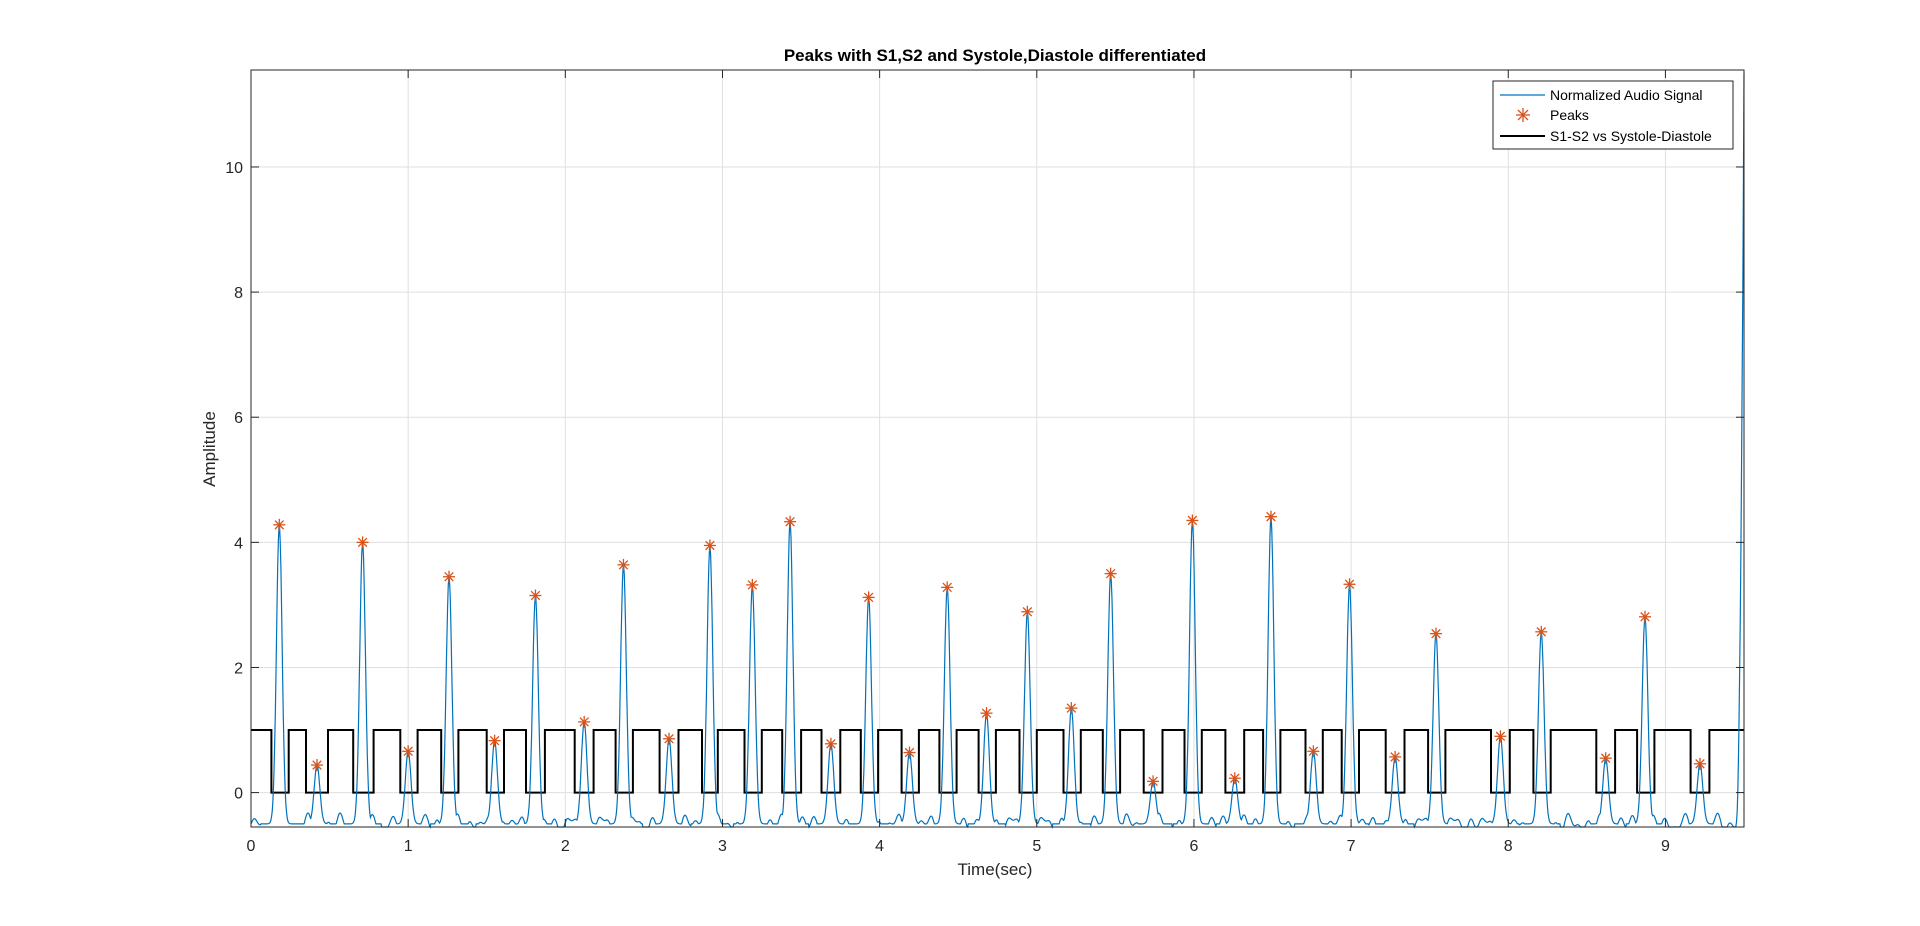 This screenshot has height=926, width=1920. What do you see at coordinates (1523, 115) in the screenshot?
I see `legend-peaks-swatch` at bounding box center [1523, 115].